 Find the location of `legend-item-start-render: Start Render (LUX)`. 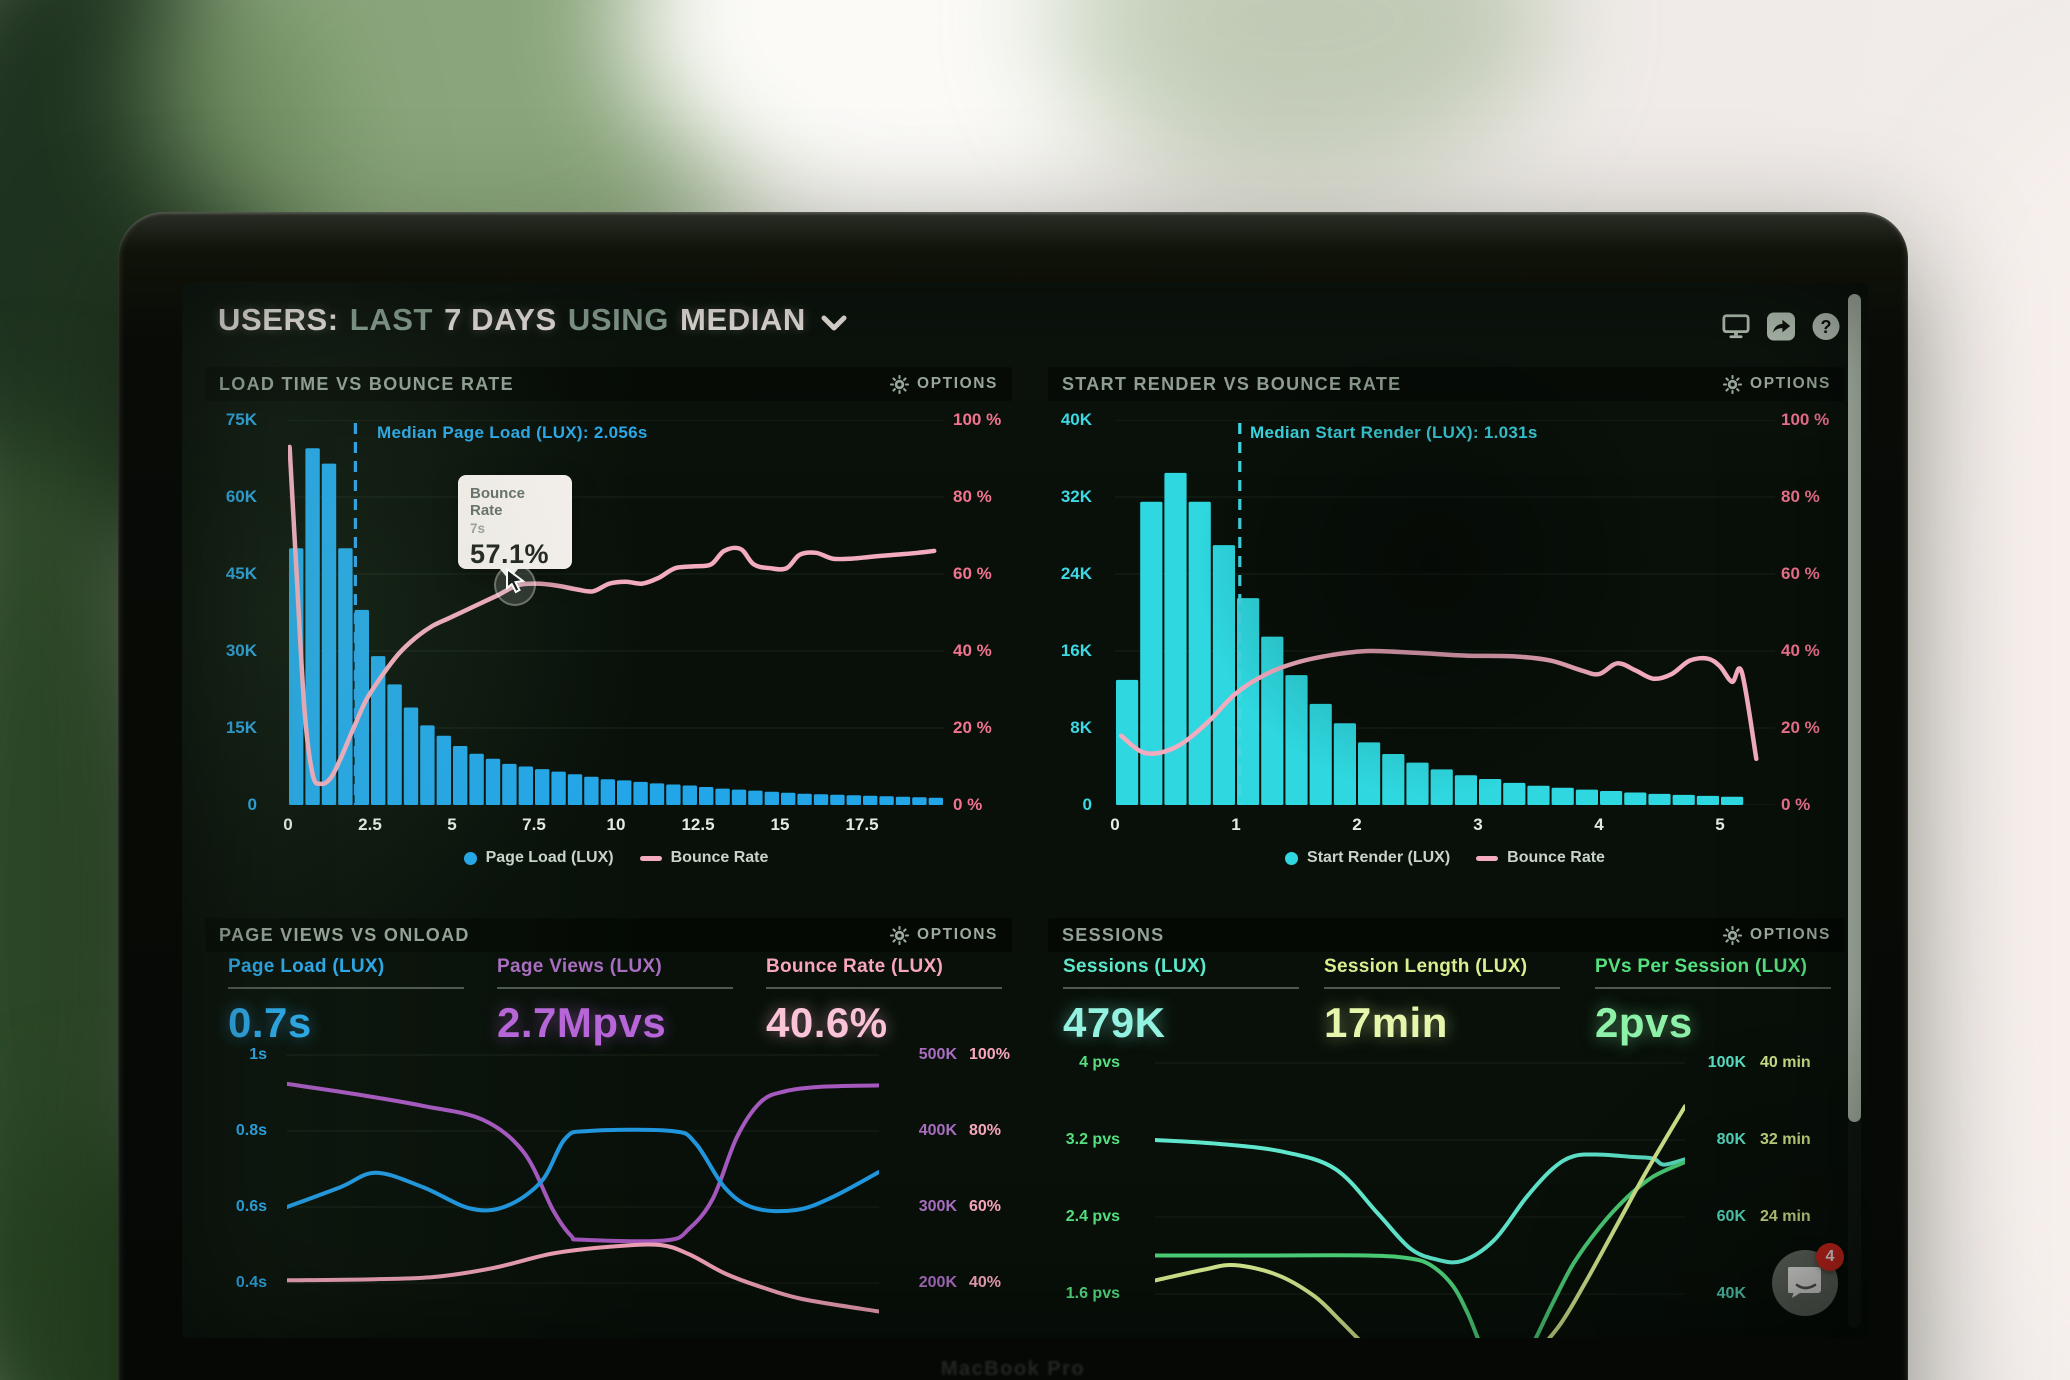

legend-item-start-render: Start Render (LUX) is located at coordinates (1367, 858).